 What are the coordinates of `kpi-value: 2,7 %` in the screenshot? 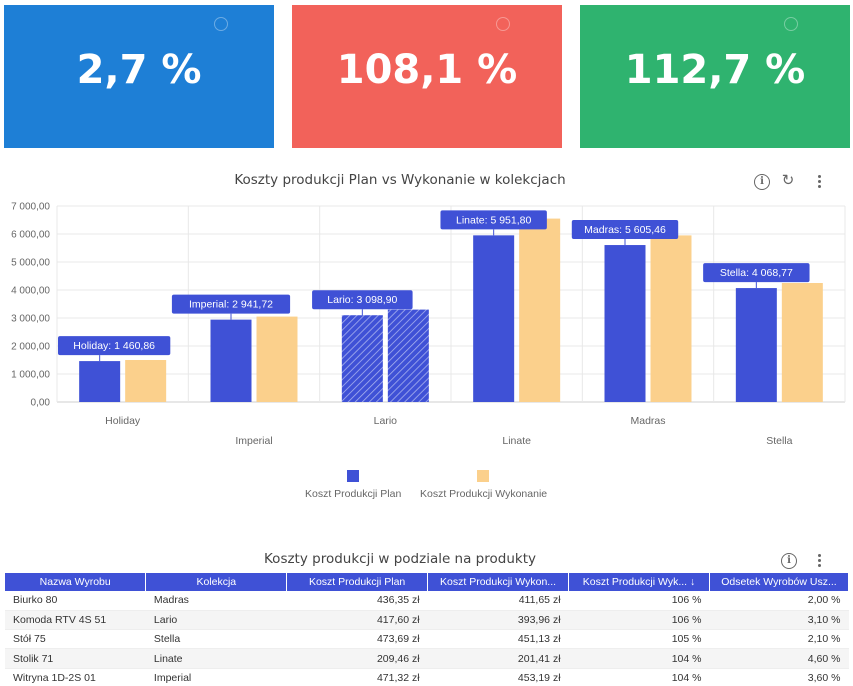 It's located at (139, 69).